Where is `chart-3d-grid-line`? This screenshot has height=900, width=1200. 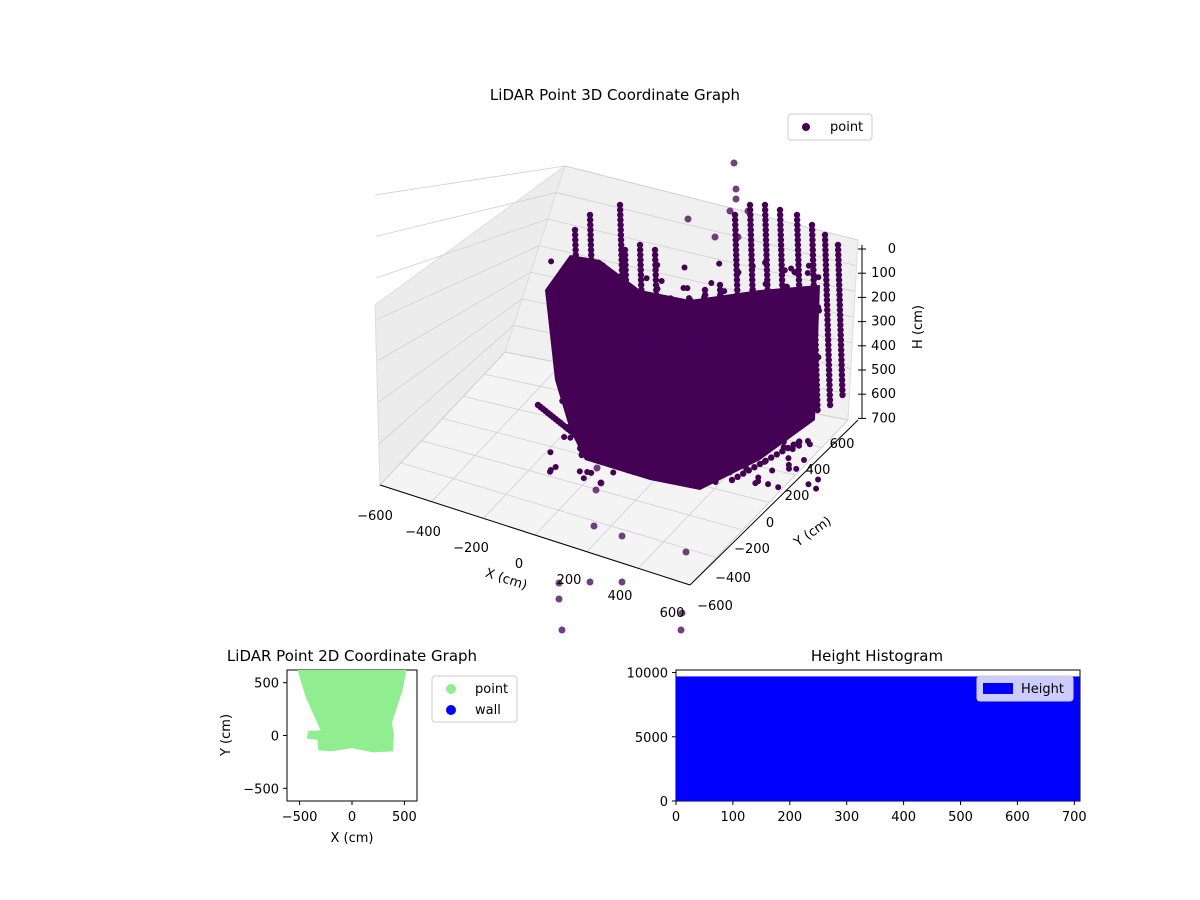
chart-3d-grid-line is located at coordinates (711, 203).